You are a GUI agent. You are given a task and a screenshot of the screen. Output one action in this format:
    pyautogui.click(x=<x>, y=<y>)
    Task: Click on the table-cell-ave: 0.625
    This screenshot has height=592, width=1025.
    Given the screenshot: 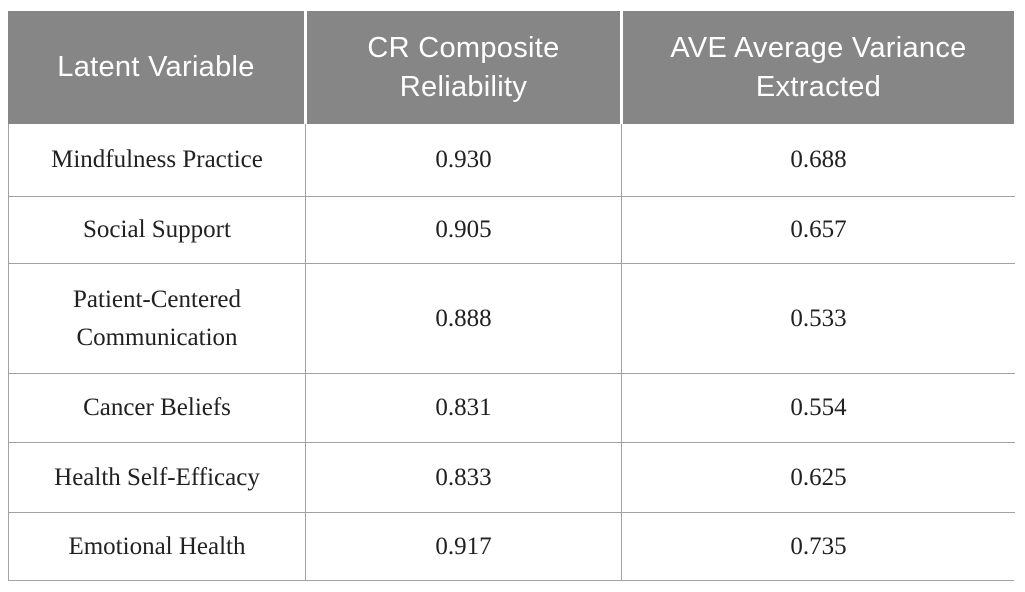 What is the action you would take?
    pyautogui.click(x=818, y=477)
    